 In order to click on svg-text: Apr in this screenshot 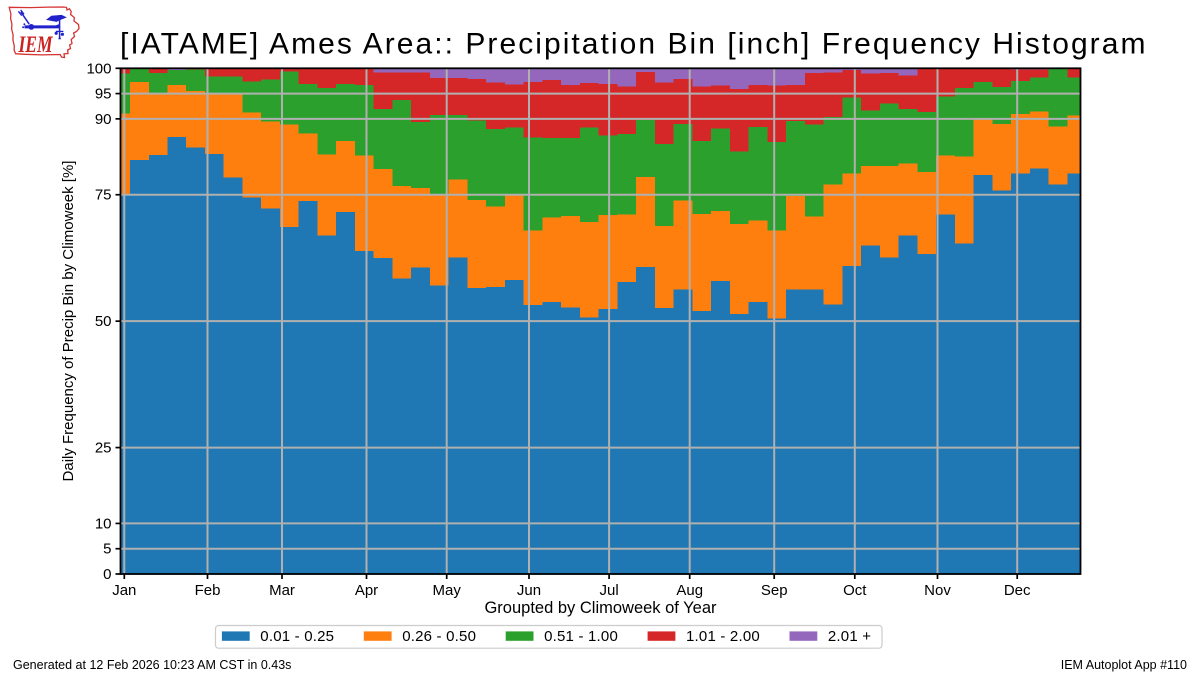, I will do `click(366, 590)`.